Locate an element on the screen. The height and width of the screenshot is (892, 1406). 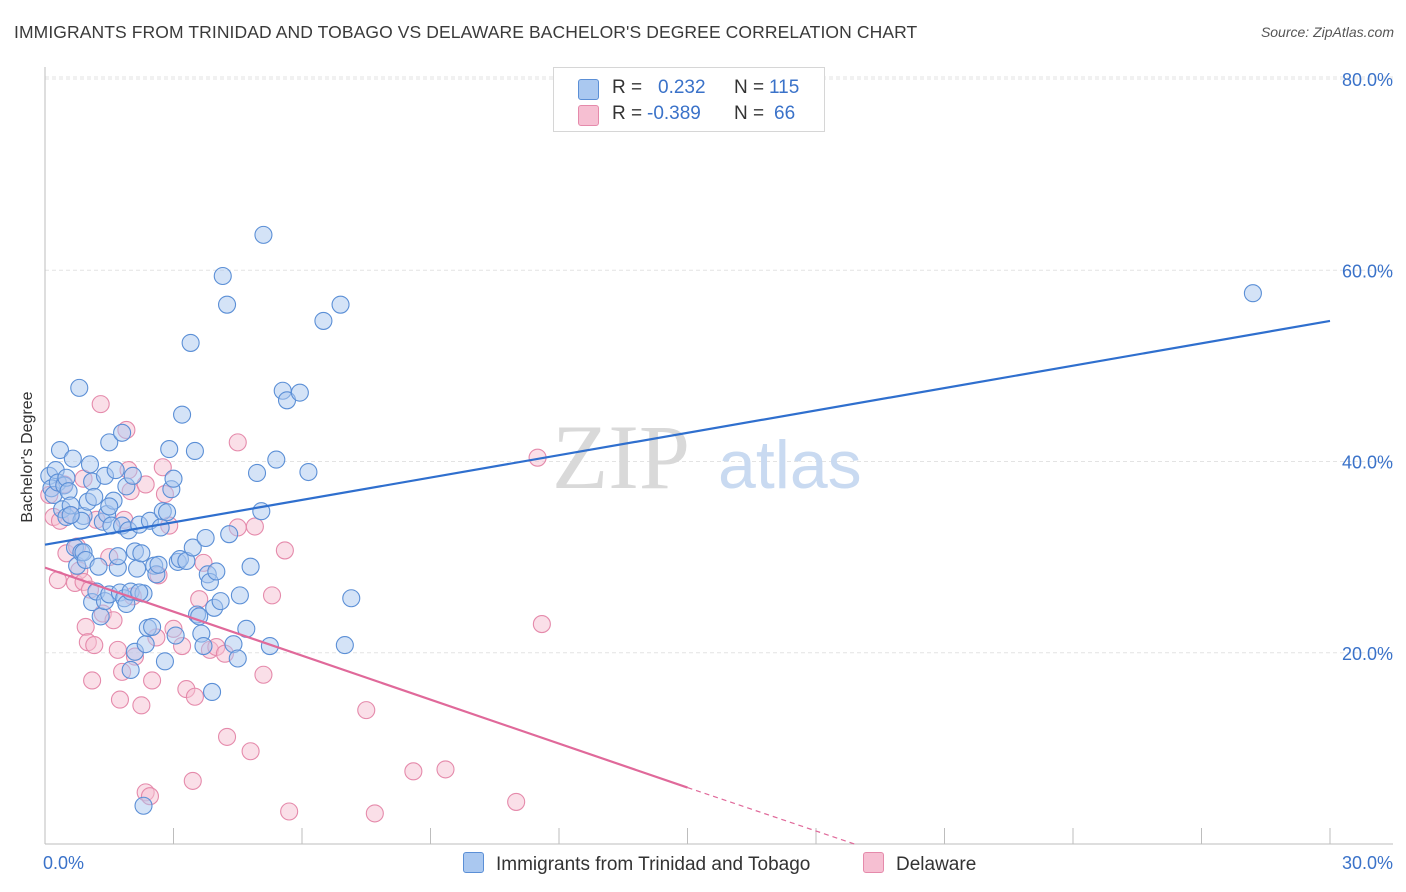
legend-label-delaware: Delaware is located at coordinates (936, 864).